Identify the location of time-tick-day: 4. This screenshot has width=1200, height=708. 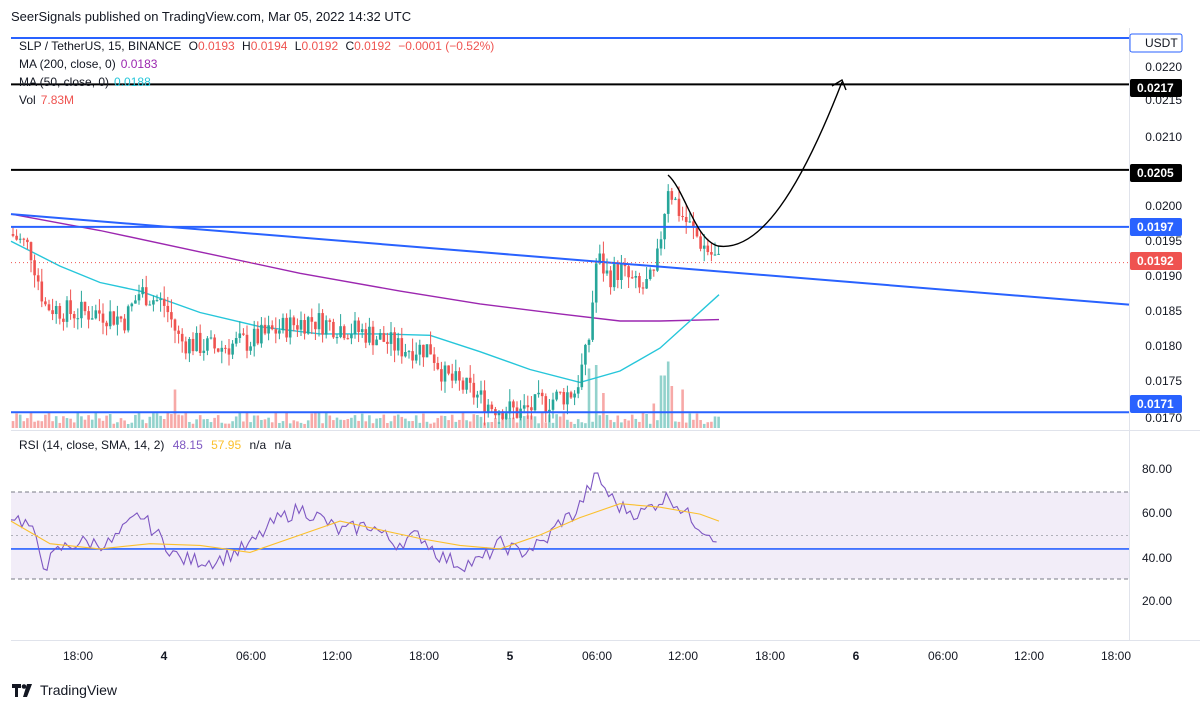
(164, 656).